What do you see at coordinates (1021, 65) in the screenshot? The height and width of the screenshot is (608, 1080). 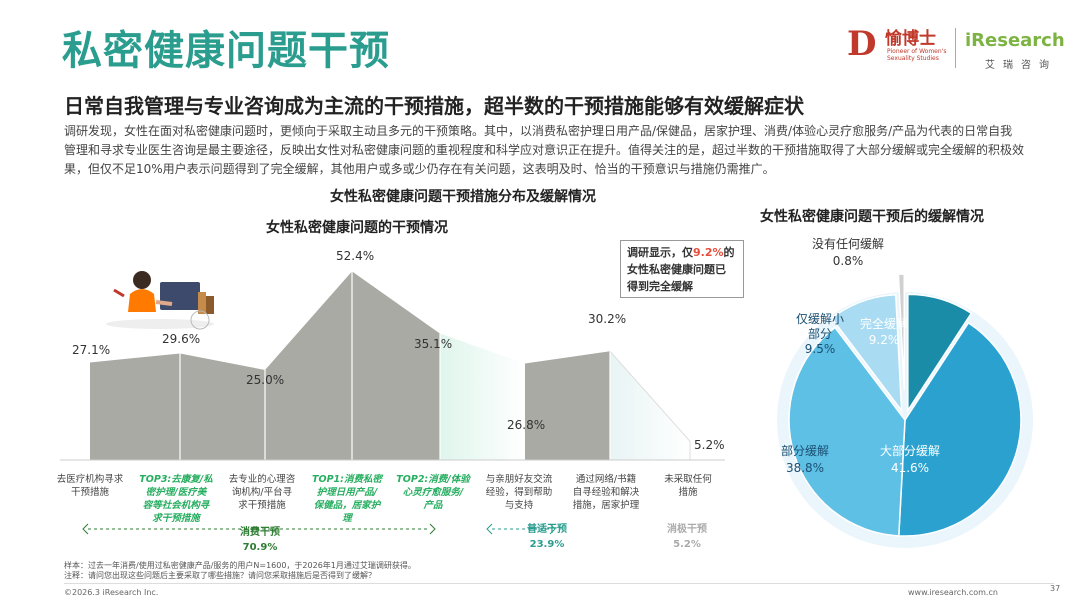 I see `iresearch-cn-name: 艾瑞咨询` at bounding box center [1021, 65].